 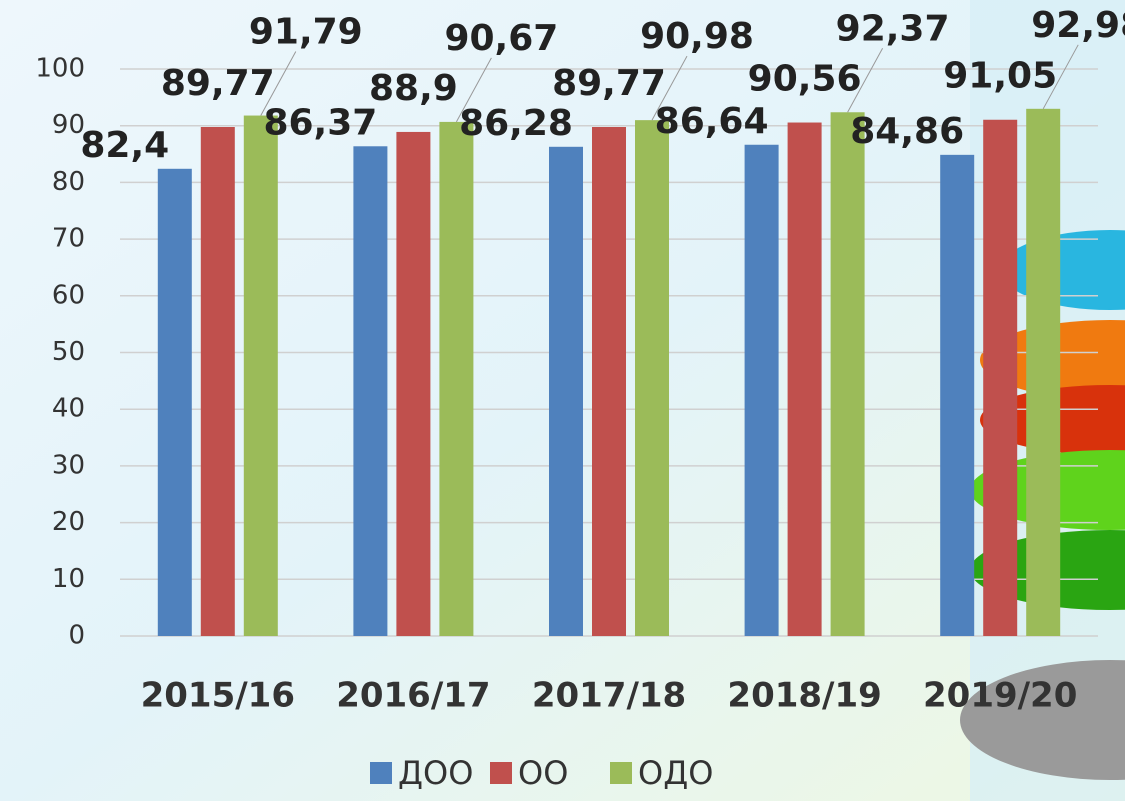 What do you see at coordinates (218, 696) in the screenshot?
I see `x-tick-label: 2015/16` at bounding box center [218, 696].